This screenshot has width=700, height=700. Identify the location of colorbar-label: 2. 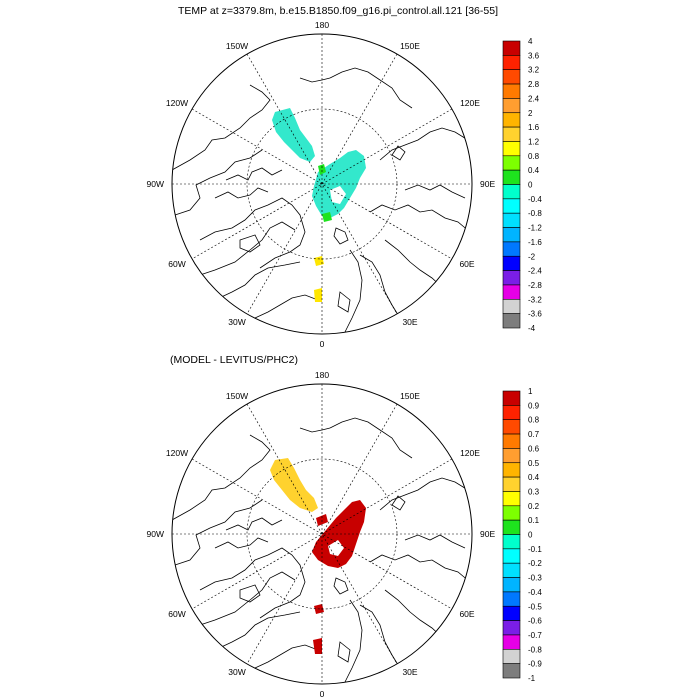
(530, 113).